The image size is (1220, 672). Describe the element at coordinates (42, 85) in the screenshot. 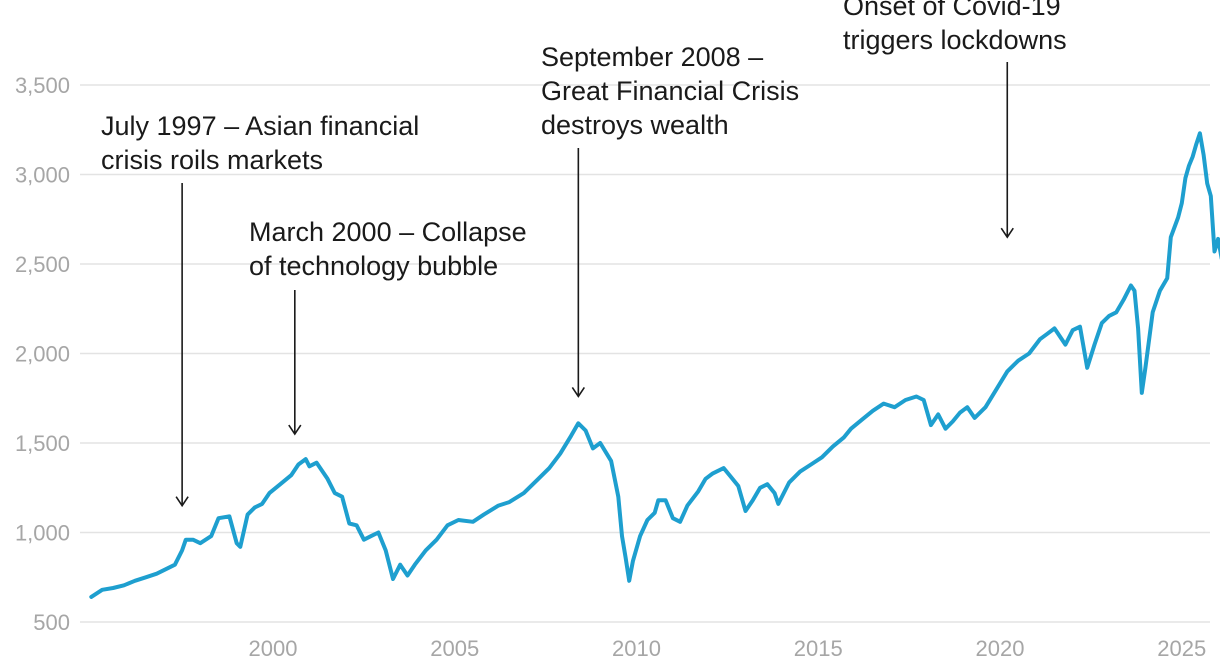

I see `y-tick-label: 3,500` at that location.